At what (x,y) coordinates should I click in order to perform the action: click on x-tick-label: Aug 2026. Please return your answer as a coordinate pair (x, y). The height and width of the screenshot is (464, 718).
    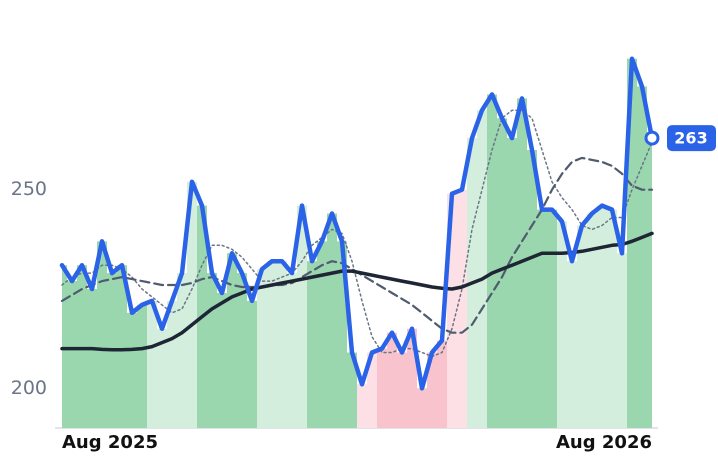
    Looking at the image, I should click on (604, 442).